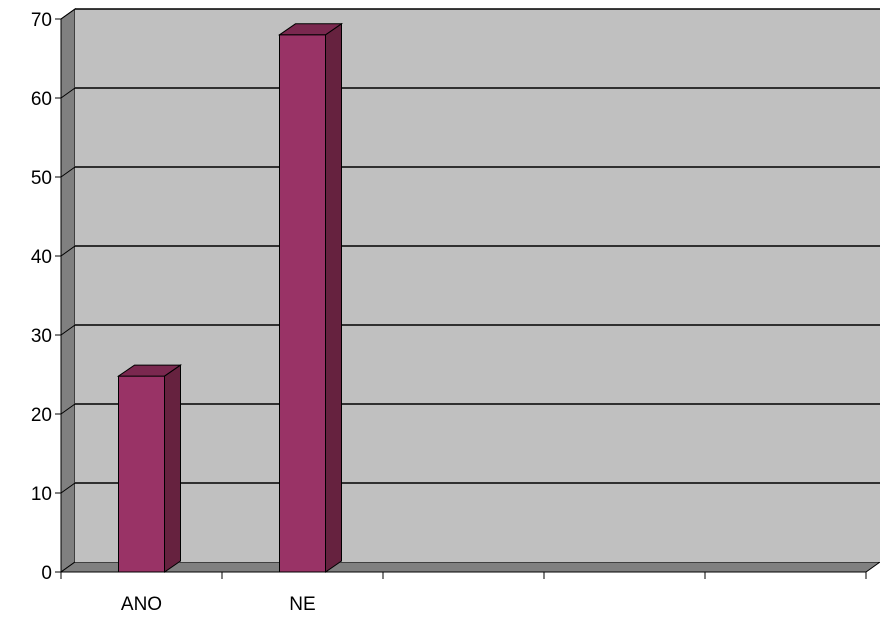  What do you see at coordinates (470, 567) in the screenshot?
I see `chart-floor` at bounding box center [470, 567].